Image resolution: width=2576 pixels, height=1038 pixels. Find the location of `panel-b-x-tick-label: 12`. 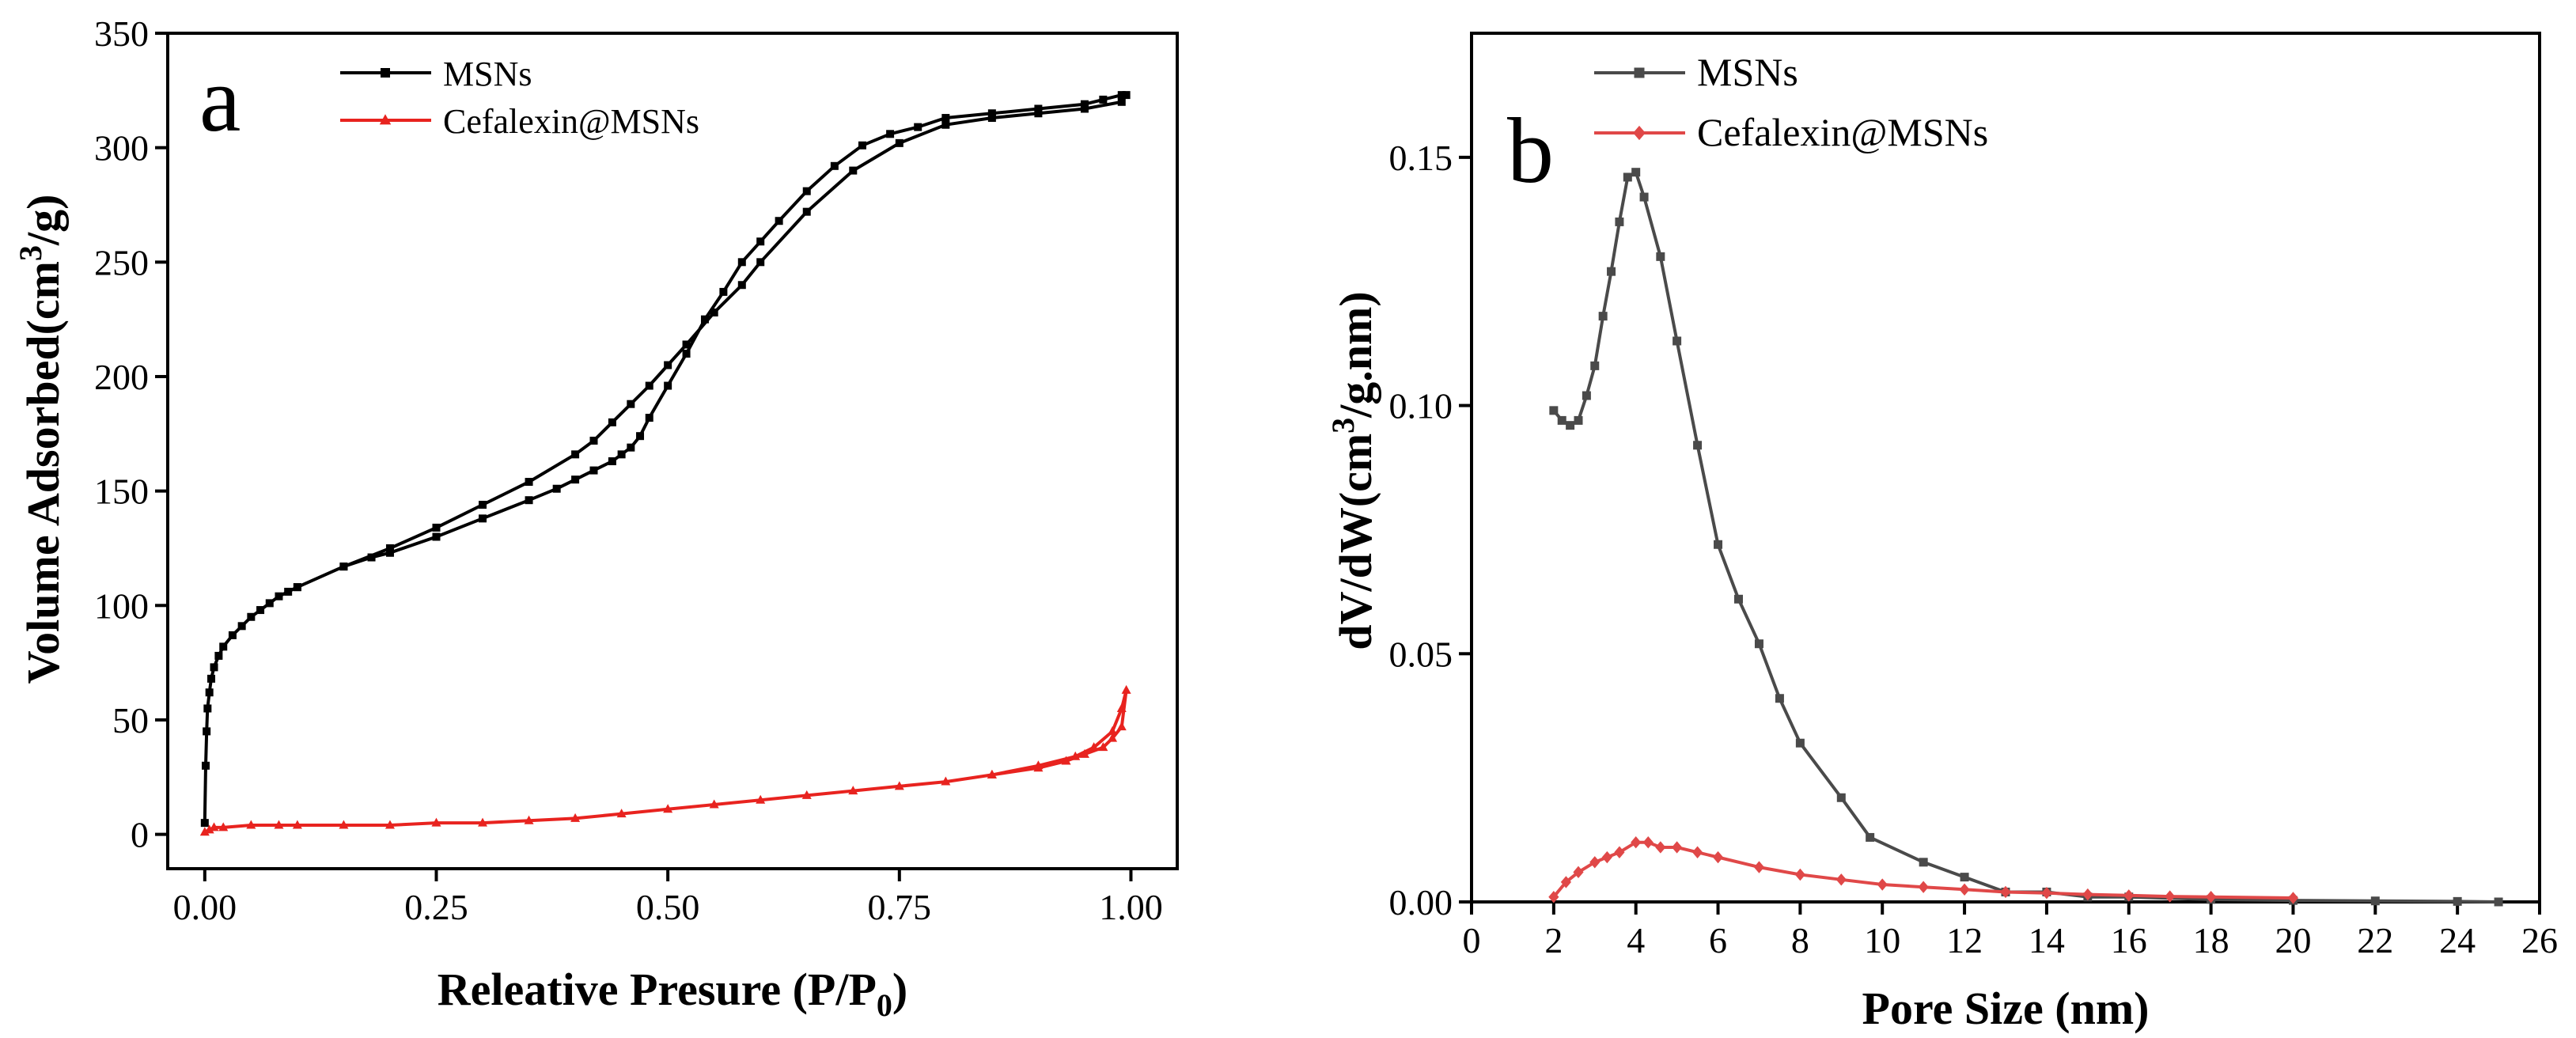

panel-b-x-tick-label: 12 is located at coordinates (1964, 940).